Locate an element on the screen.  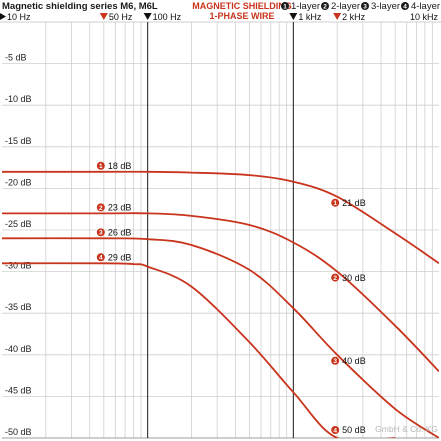
y-tick-label: -45 dB is located at coordinates (18, 390).